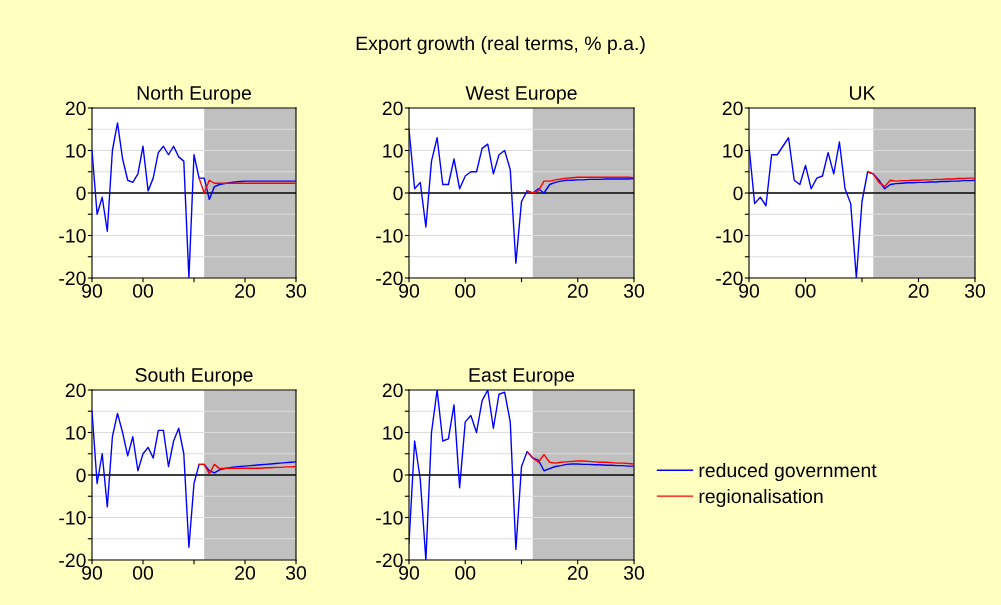 This screenshot has height=605, width=1001. What do you see at coordinates (862, 93) in the screenshot?
I see `chart-title: UK` at bounding box center [862, 93].